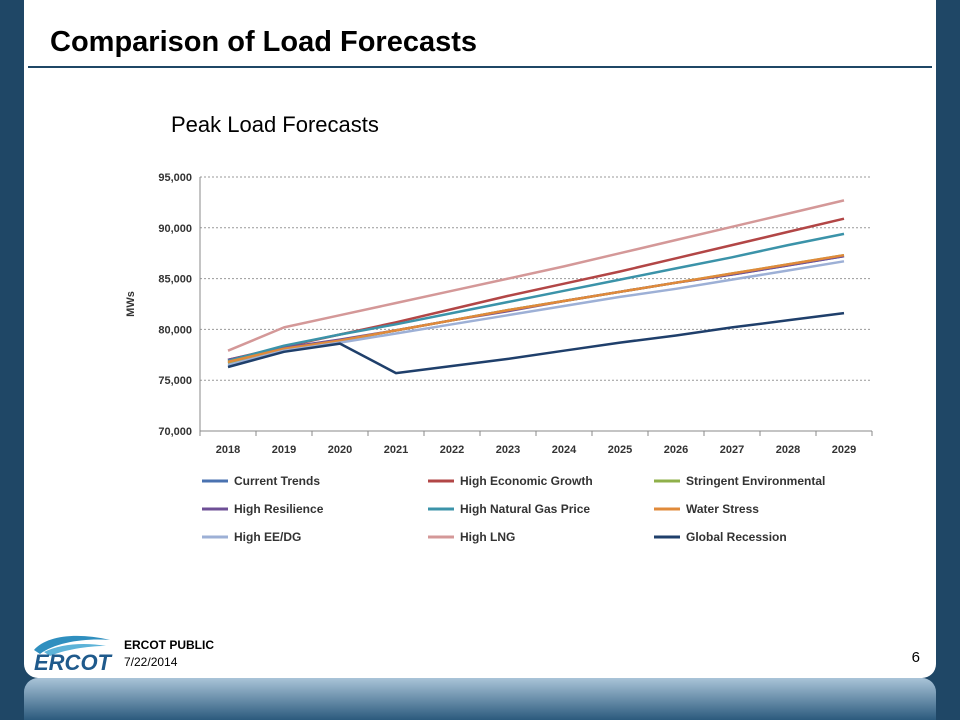 The width and height of the screenshot is (960, 720). What do you see at coordinates (508, 450) in the screenshot?
I see `x-tick-label: 2023` at bounding box center [508, 450].